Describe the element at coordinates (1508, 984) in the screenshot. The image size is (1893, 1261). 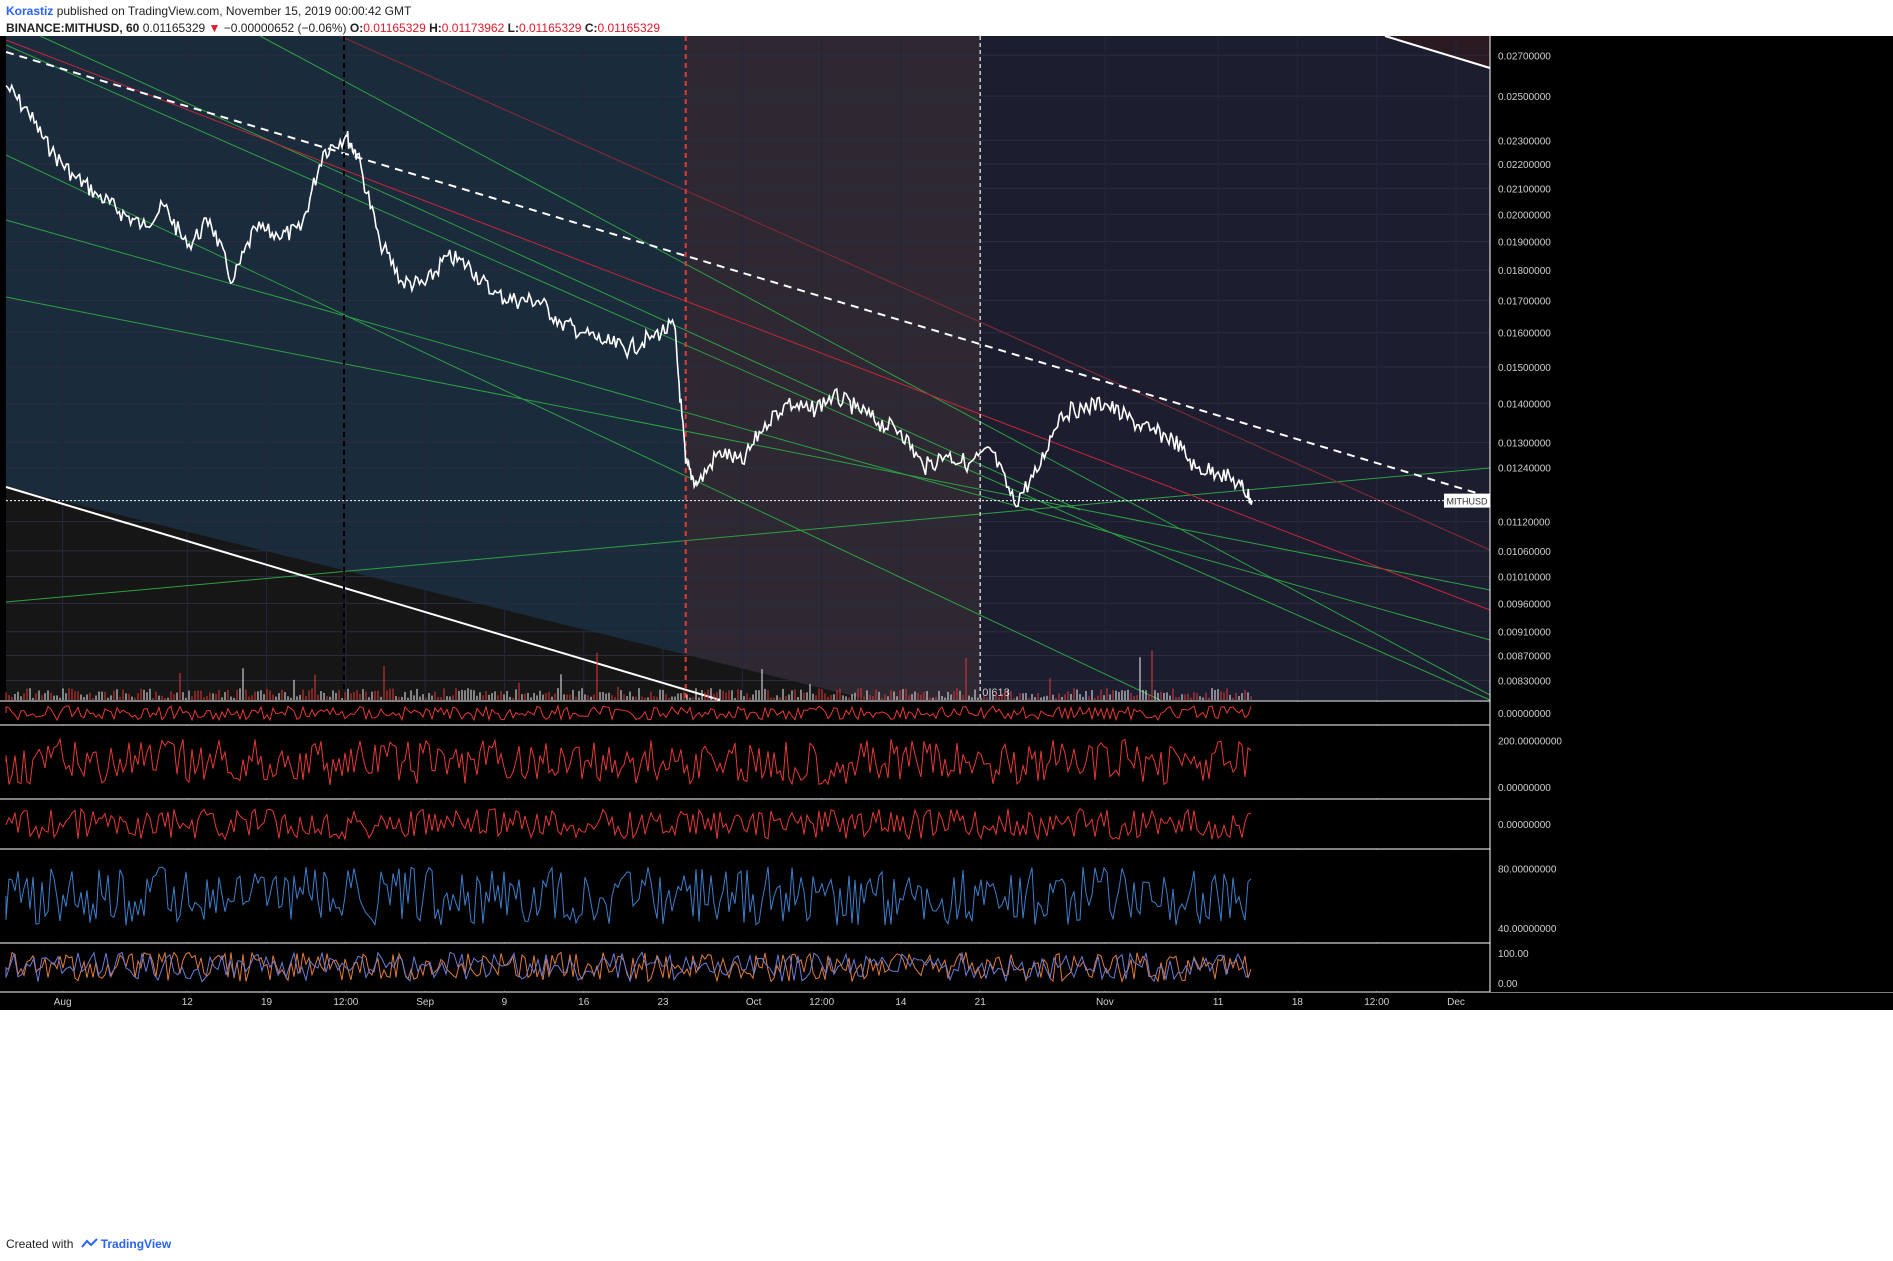
I see `indicator-tick-label: 0.00` at that location.